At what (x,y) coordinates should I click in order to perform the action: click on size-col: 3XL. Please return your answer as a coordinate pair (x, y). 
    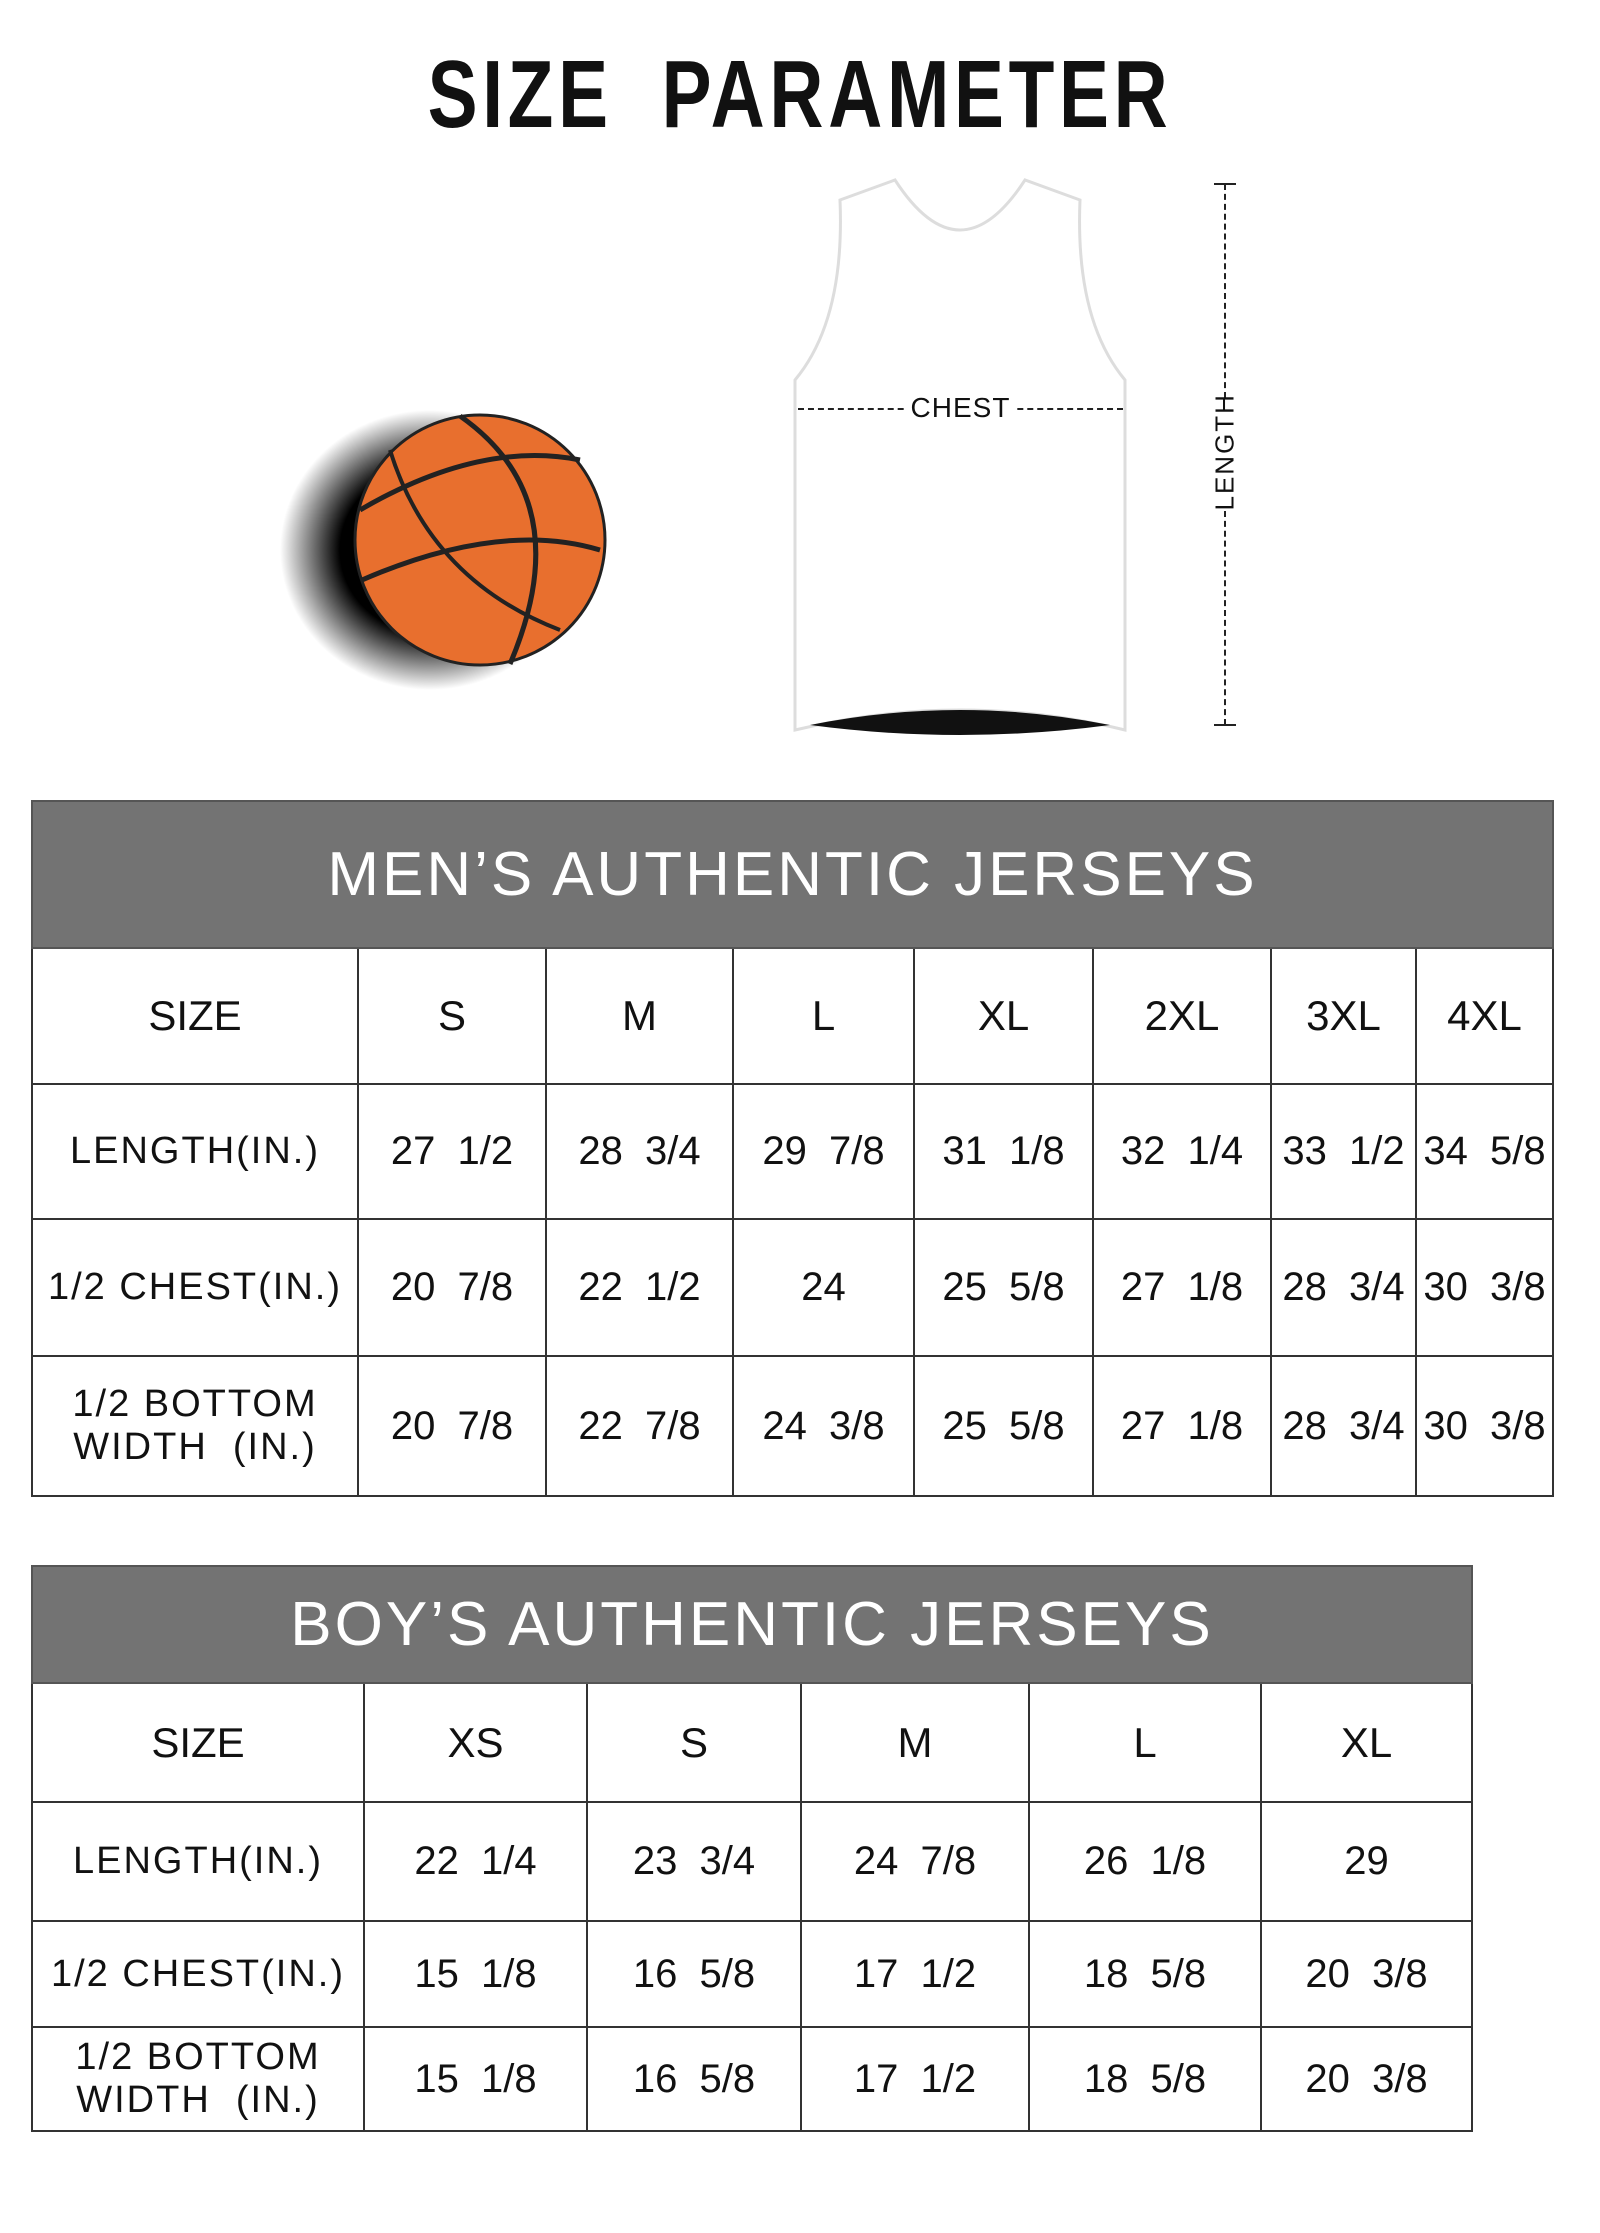
    Looking at the image, I should click on (1343, 1016).